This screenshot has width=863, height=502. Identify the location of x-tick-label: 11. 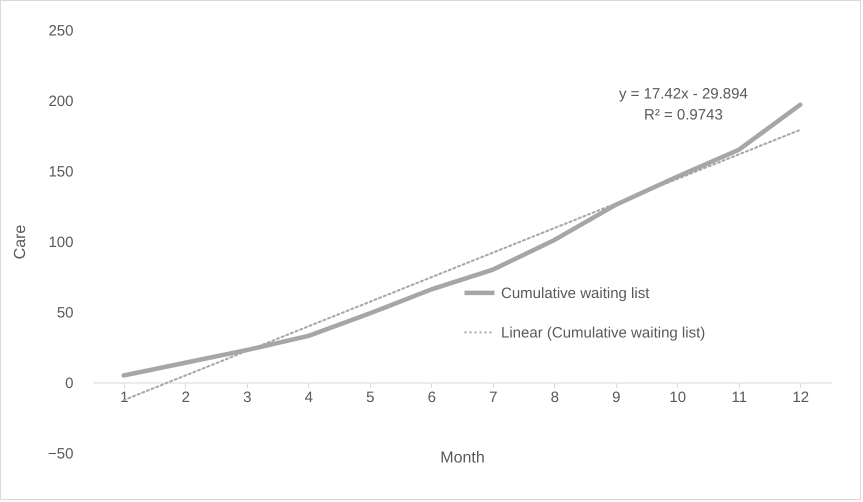
(739, 397).